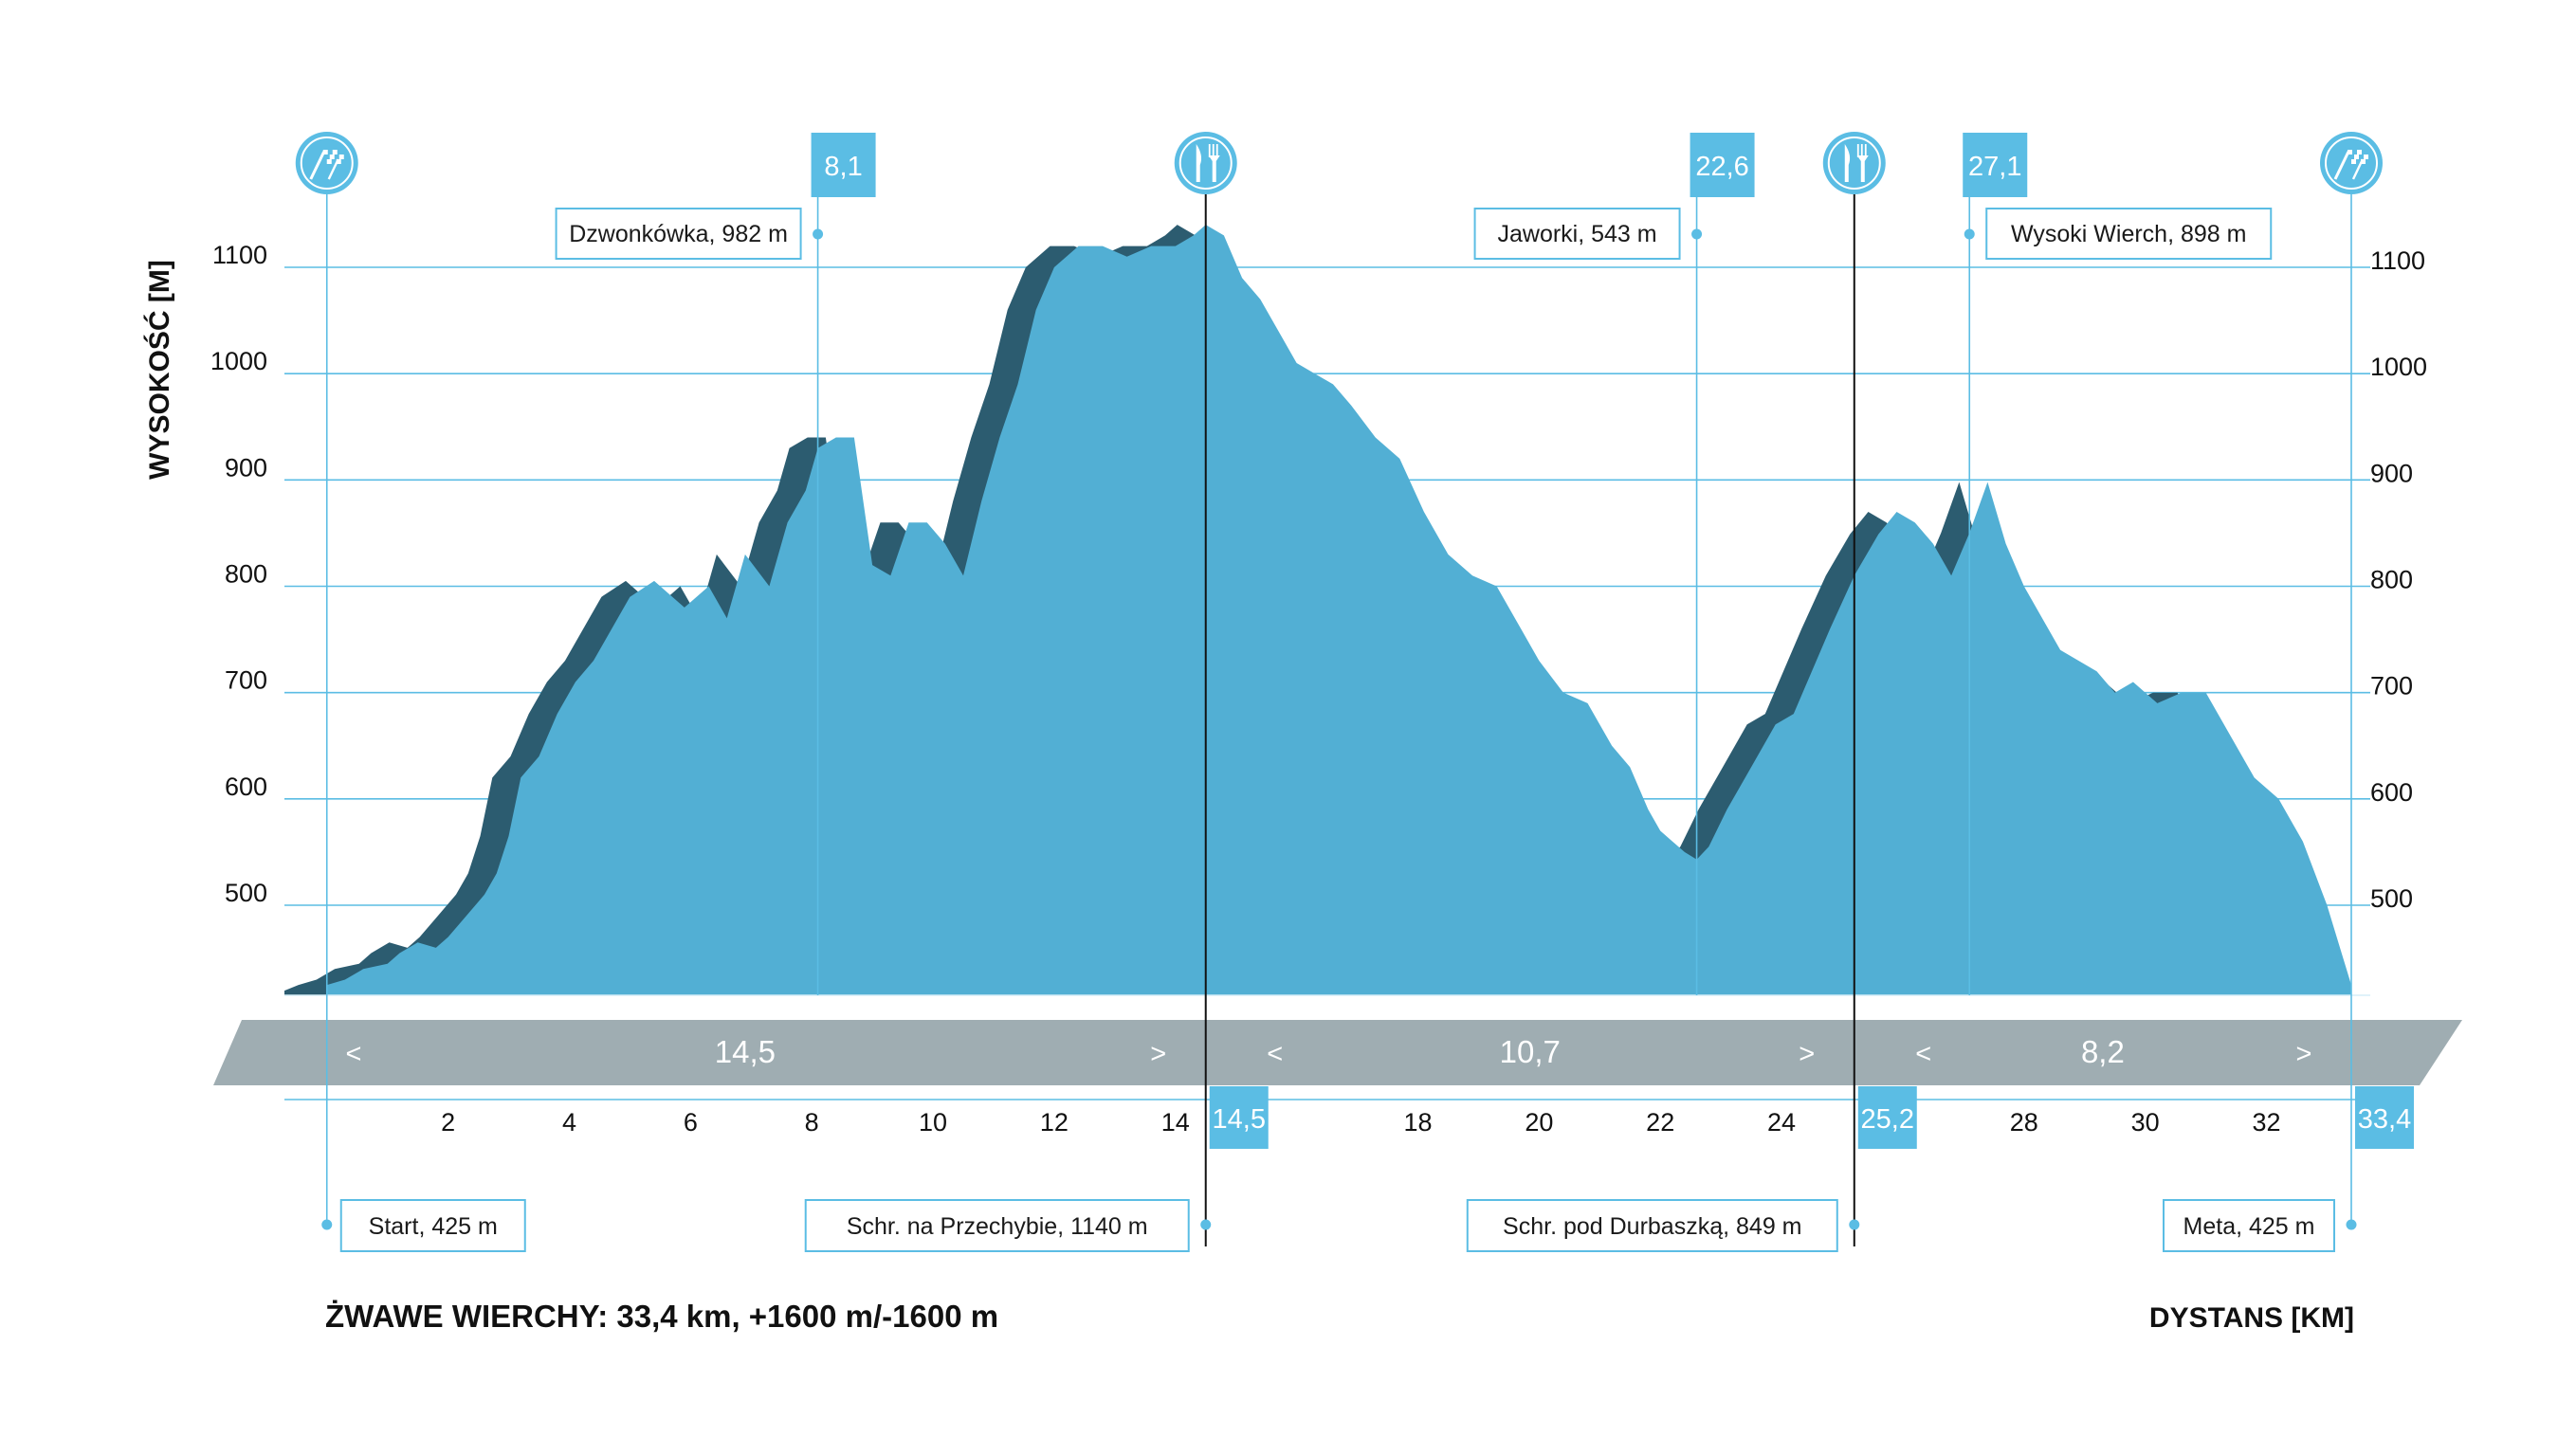 The width and height of the screenshot is (2576, 1455). I want to click on y-tick-label-left: 700, so click(246, 680).